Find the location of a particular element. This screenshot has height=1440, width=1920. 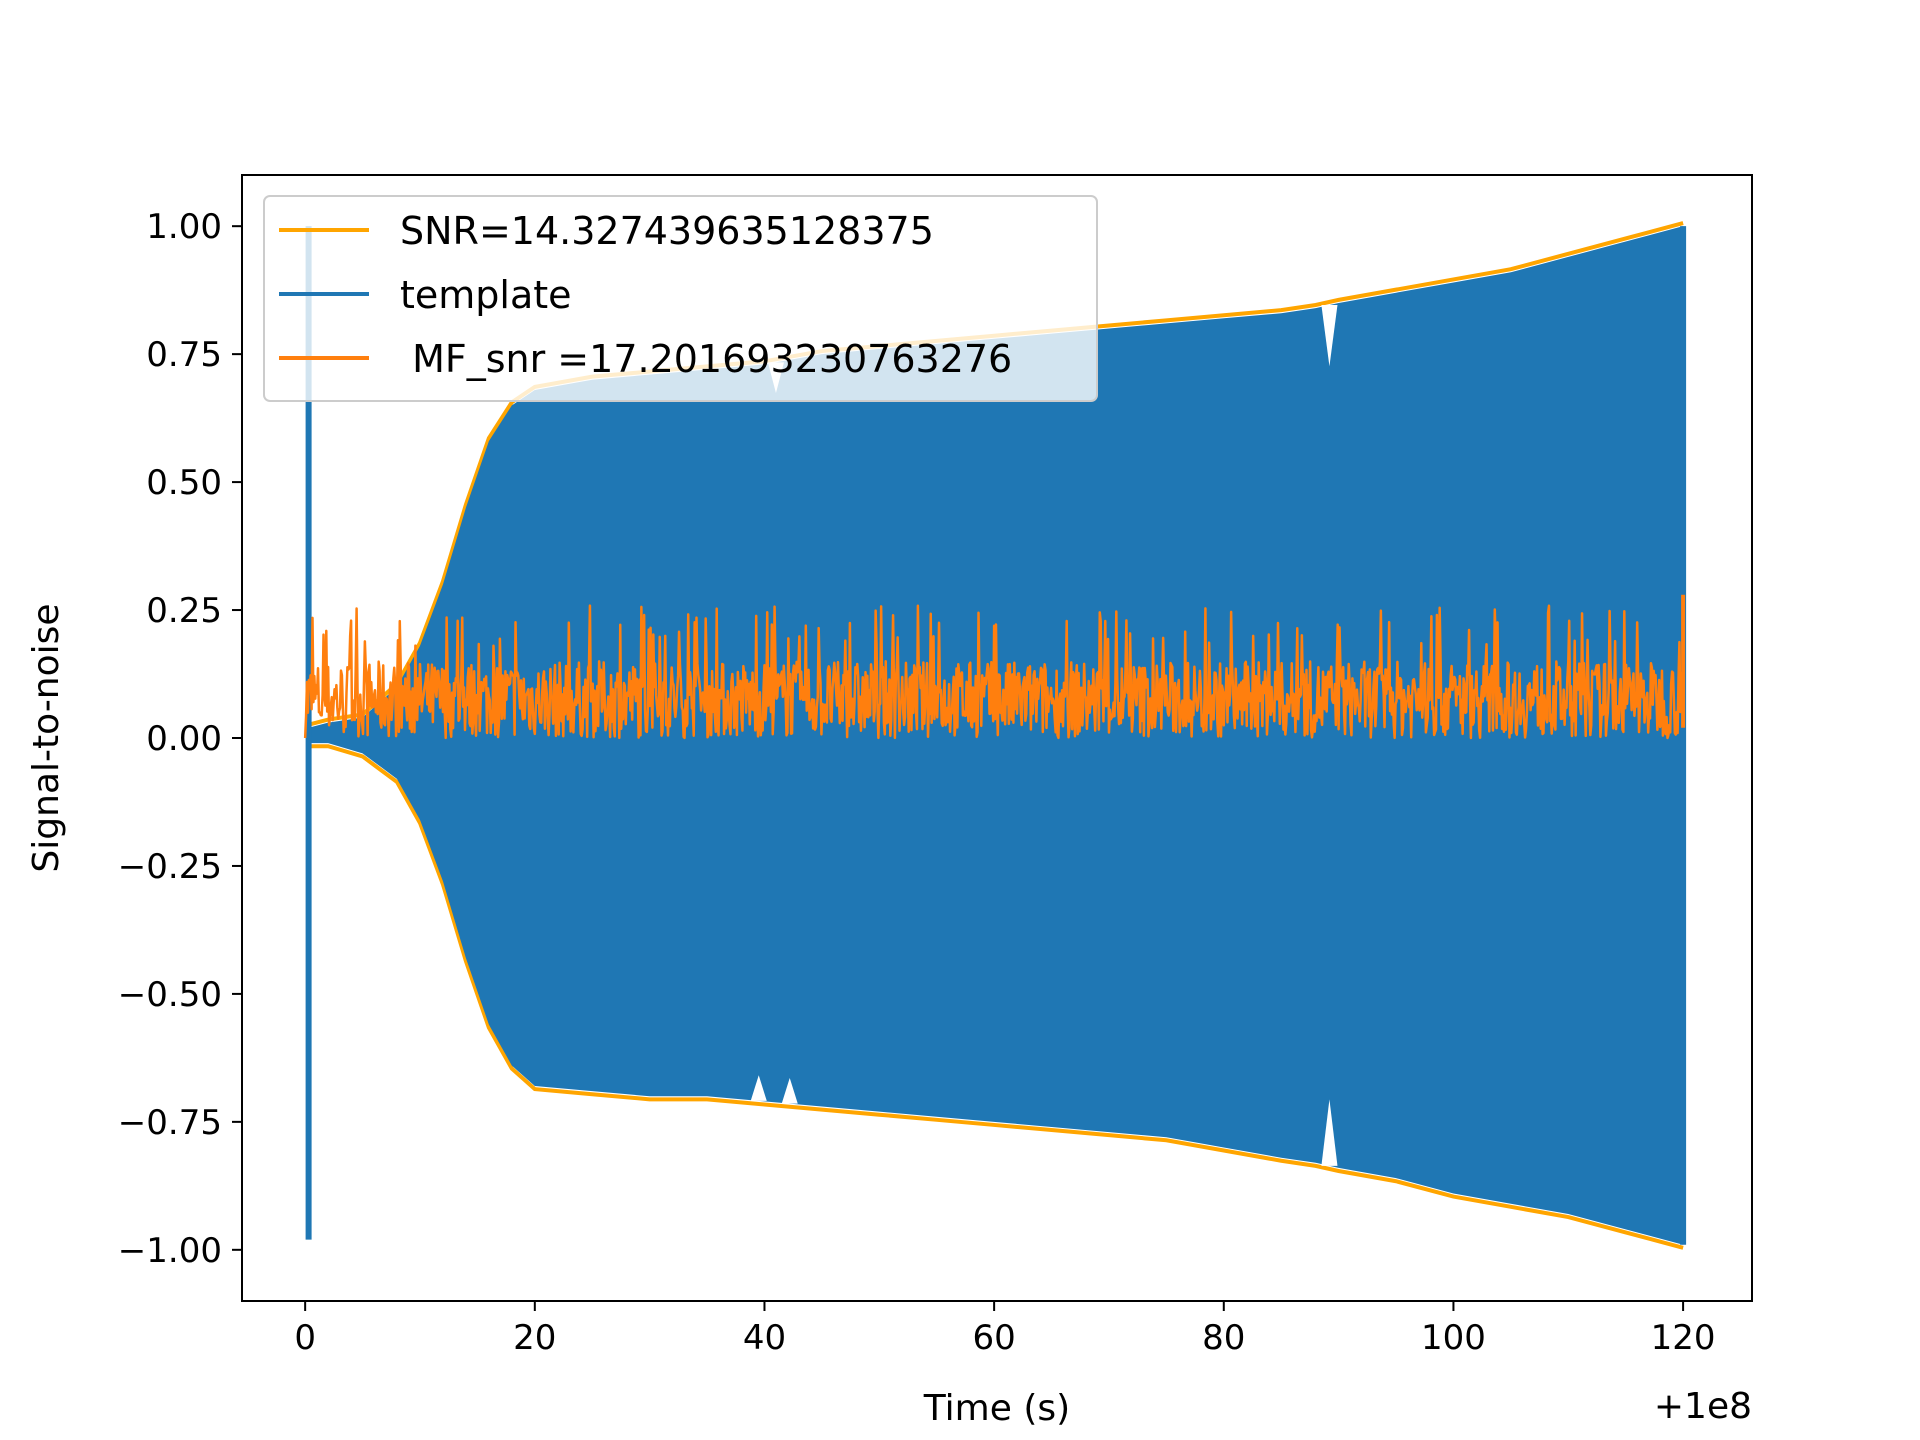

mf-snr-line is located at coordinates (994, 672).